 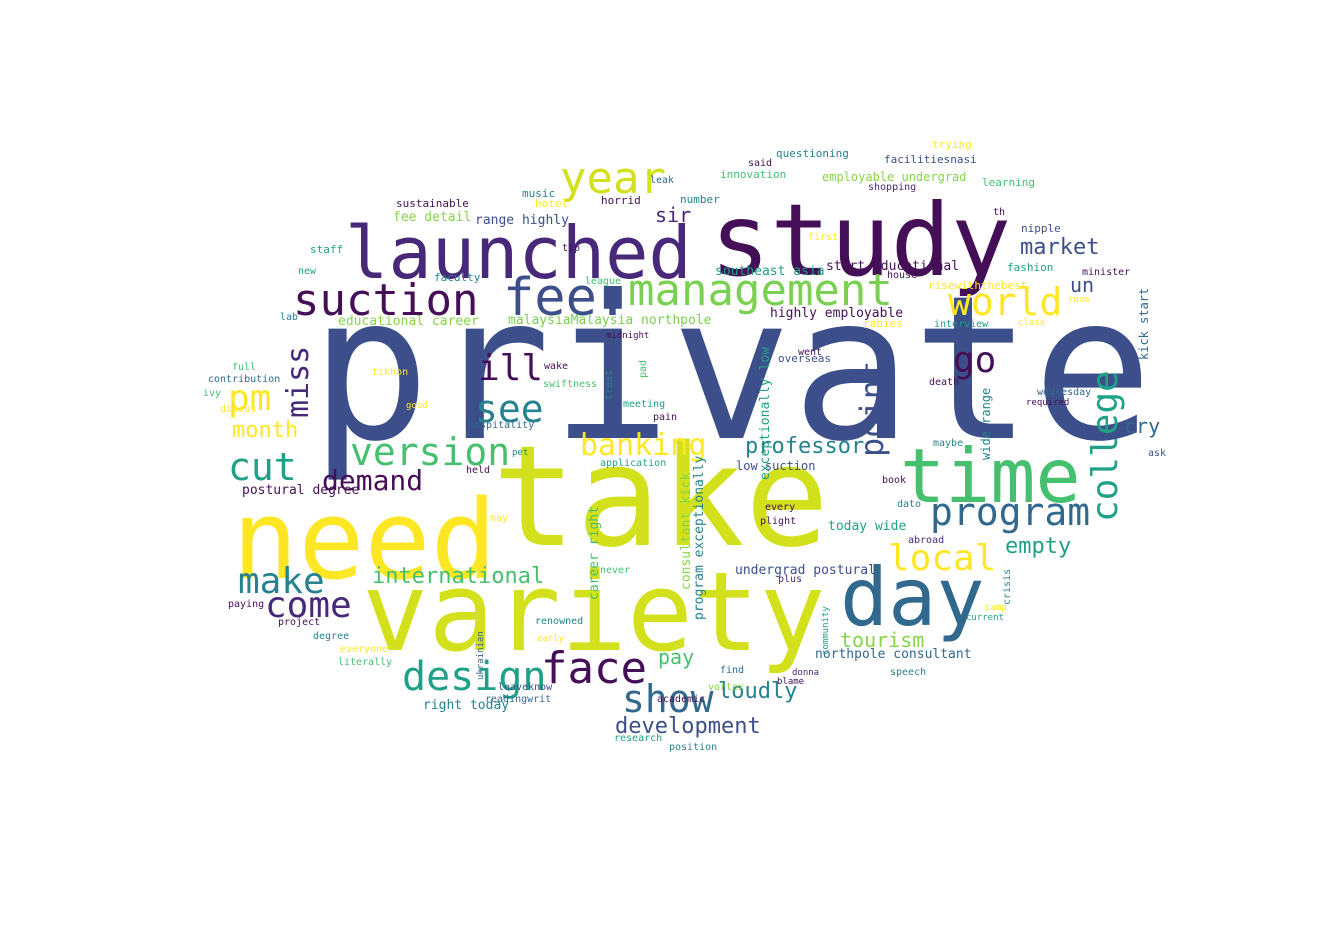 I want to click on word: northpole consultant, so click(x=893, y=654).